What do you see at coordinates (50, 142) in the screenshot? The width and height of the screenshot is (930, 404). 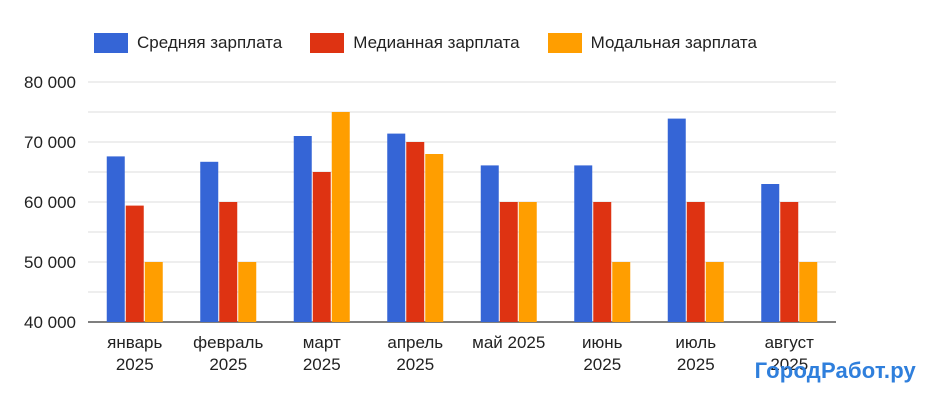 I see `y-tick-label: 70 000` at bounding box center [50, 142].